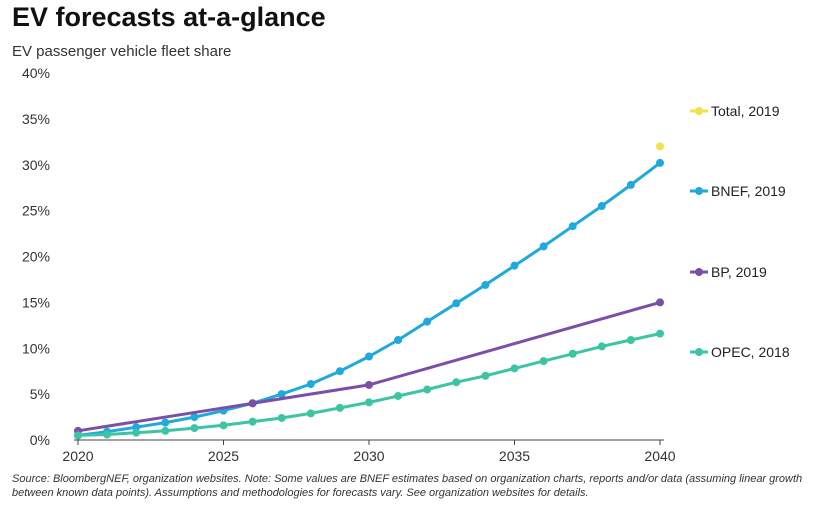  What do you see at coordinates (223, 456) in the screenshot?
I see `x-tick-label: 2025` at bounding box center [223, 456].